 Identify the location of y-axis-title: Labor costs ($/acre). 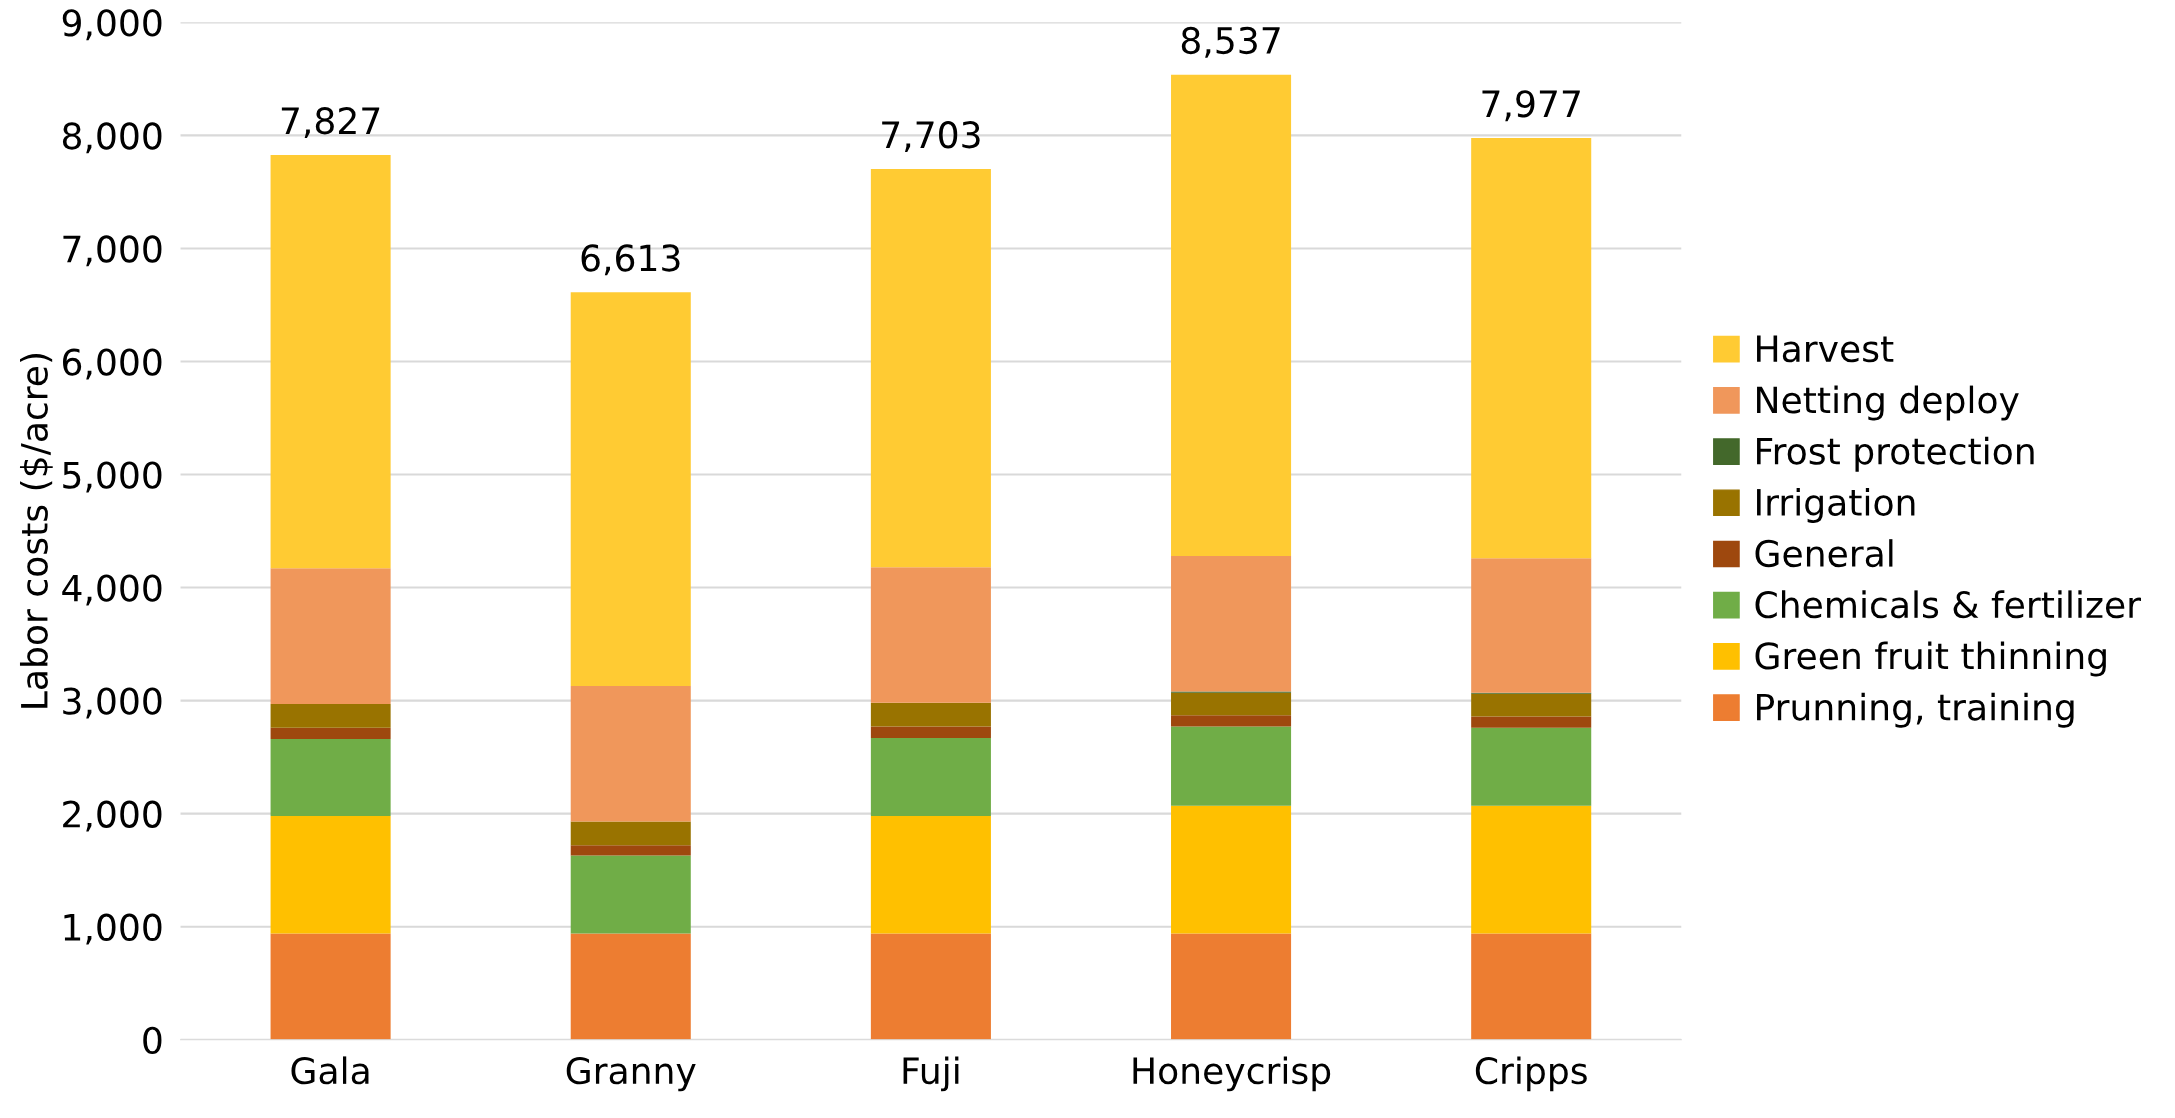
(36, 530).